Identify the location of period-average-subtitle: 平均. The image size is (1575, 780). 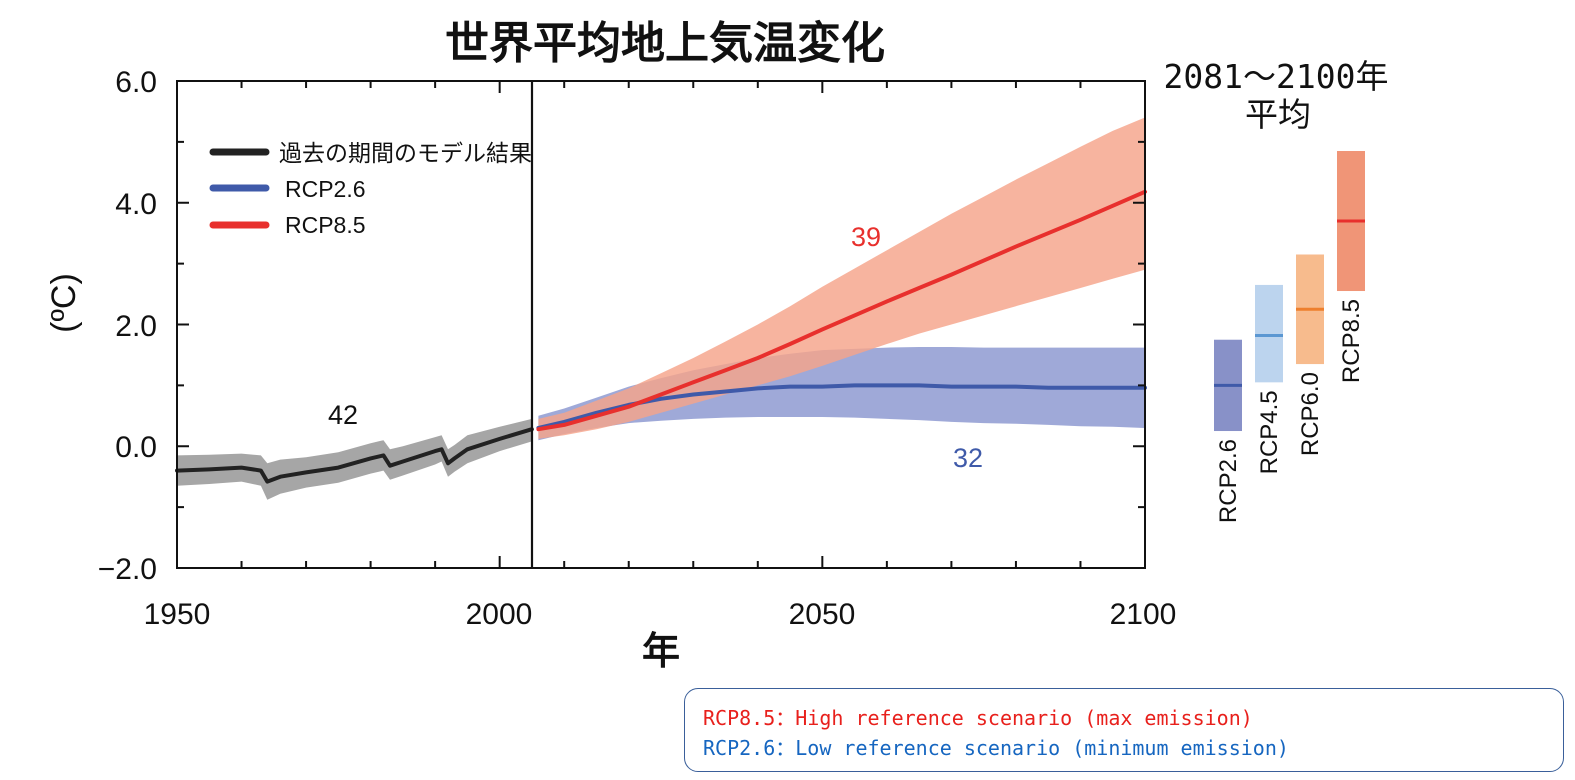
(1278, 114).